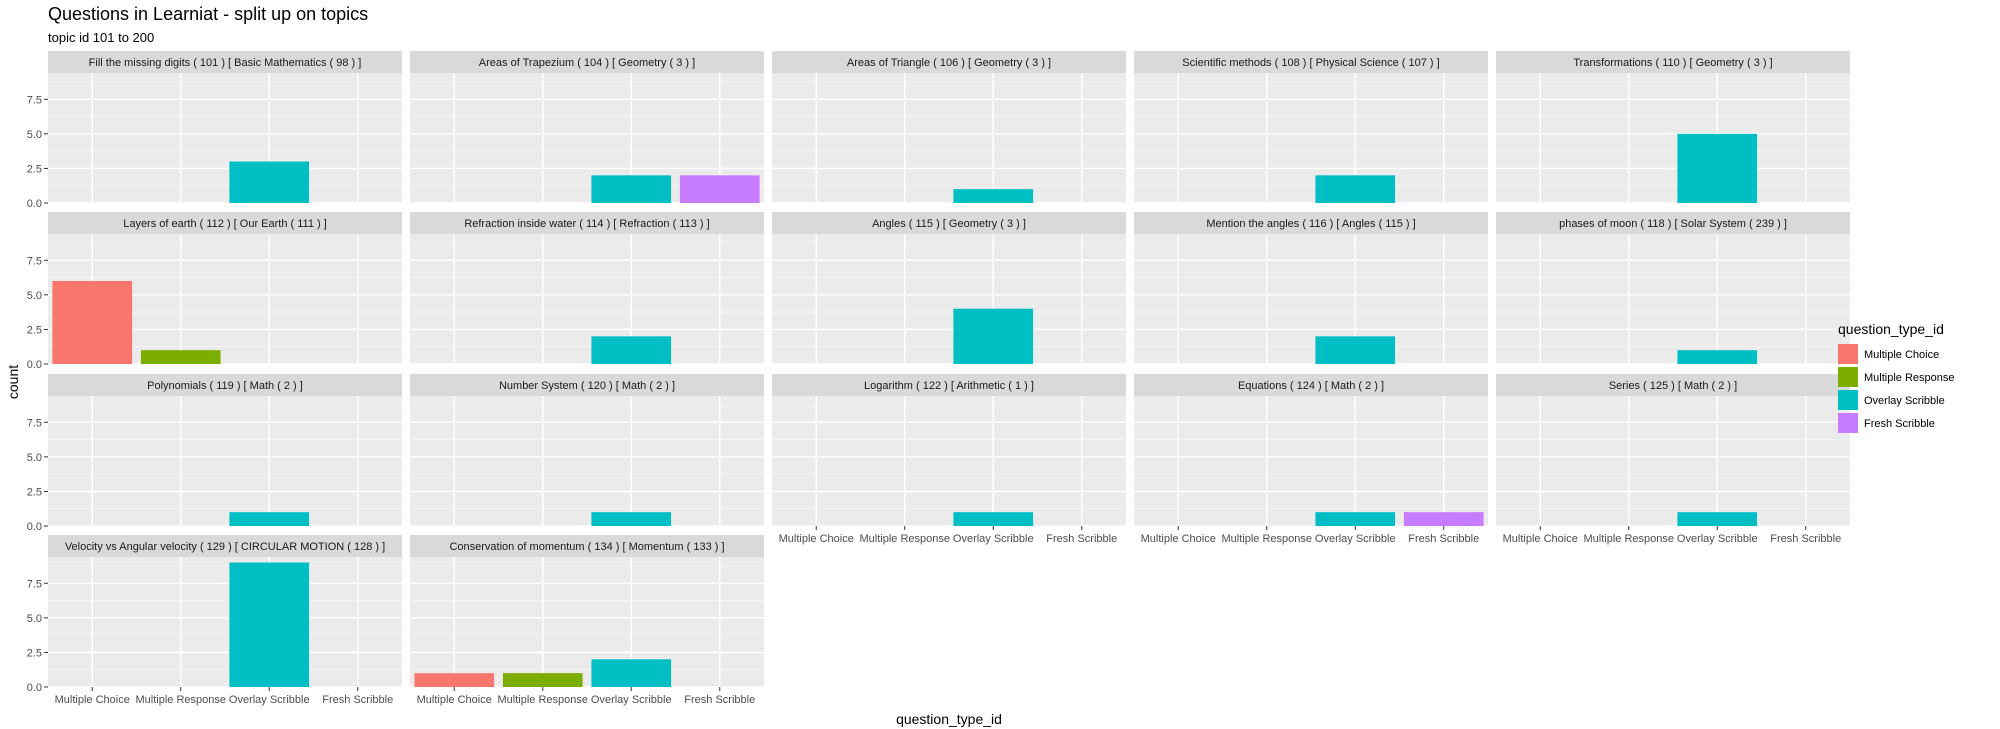  What do you see at coordinates (1904, 401) in the screenshot?
I see `legend-label: Overlay Scribble` at bounding box center [1904, 401].